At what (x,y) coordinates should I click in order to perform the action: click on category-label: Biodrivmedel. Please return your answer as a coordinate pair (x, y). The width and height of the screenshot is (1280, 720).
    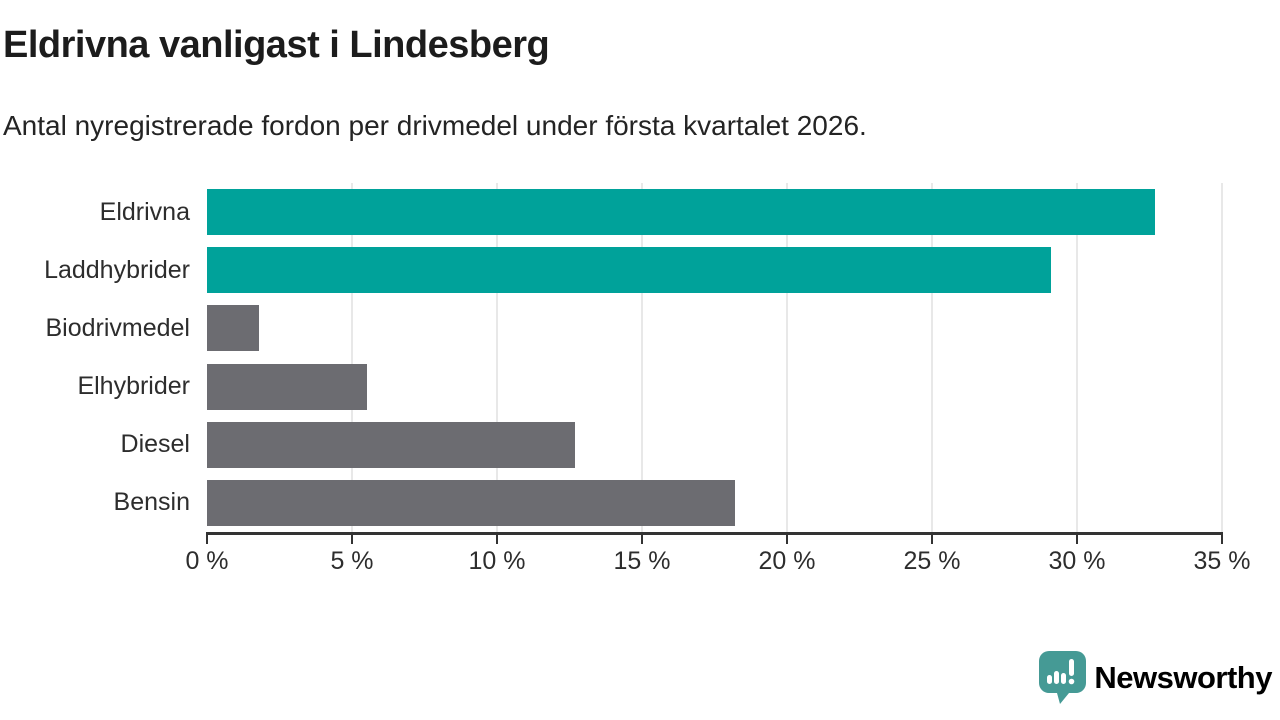
    Looking at the image, I should click on (117, 327).